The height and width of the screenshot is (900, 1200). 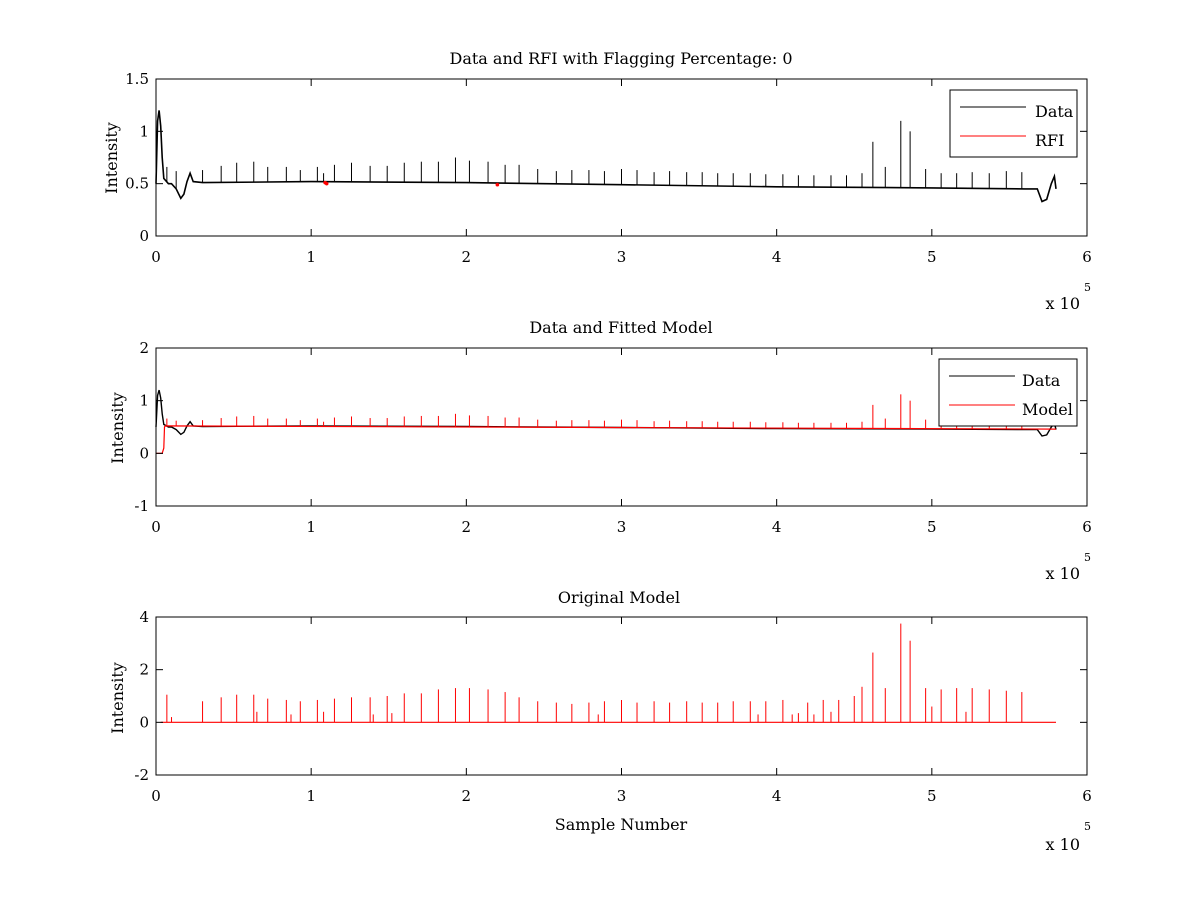 What do you see at coordinates (144, 617) in the screenshot?
I see `y-tick-label: 4` at bounding box center [144, 617].